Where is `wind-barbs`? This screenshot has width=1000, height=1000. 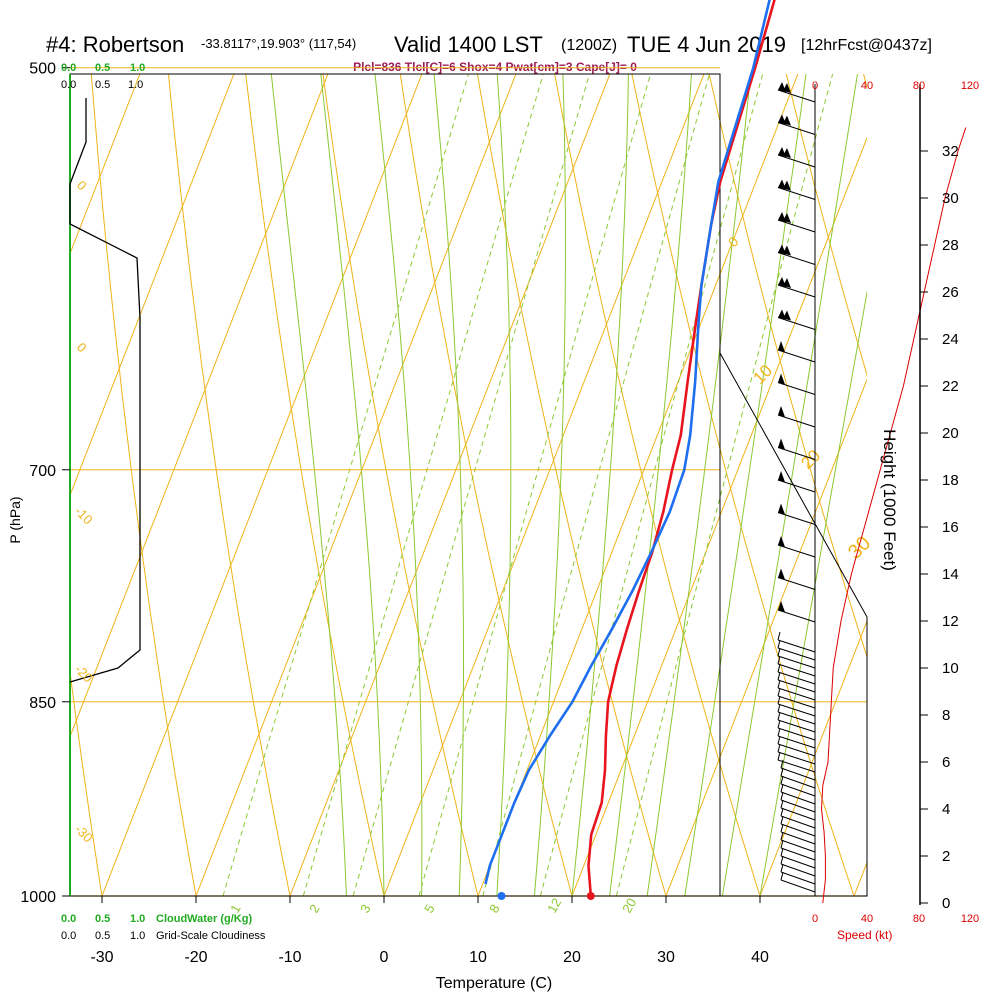 wind-barbs is located at coordinates (796, 487).